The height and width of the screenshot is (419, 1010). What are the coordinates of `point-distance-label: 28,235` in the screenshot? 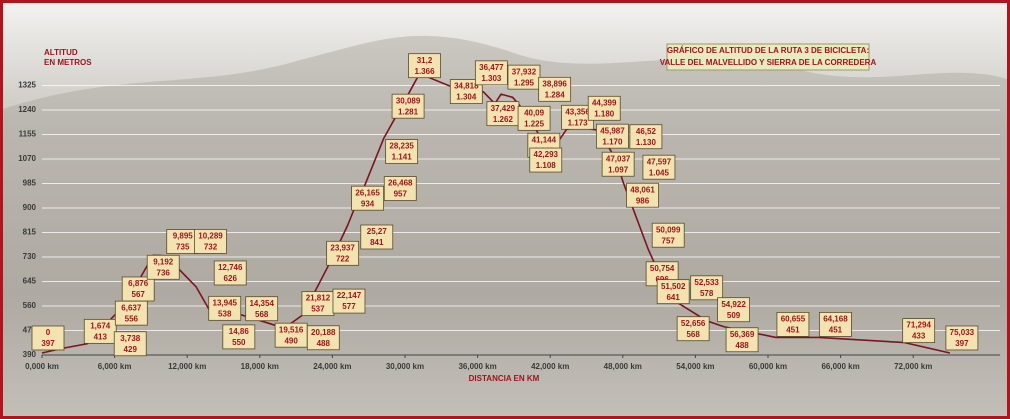 It's located at (401, 146).